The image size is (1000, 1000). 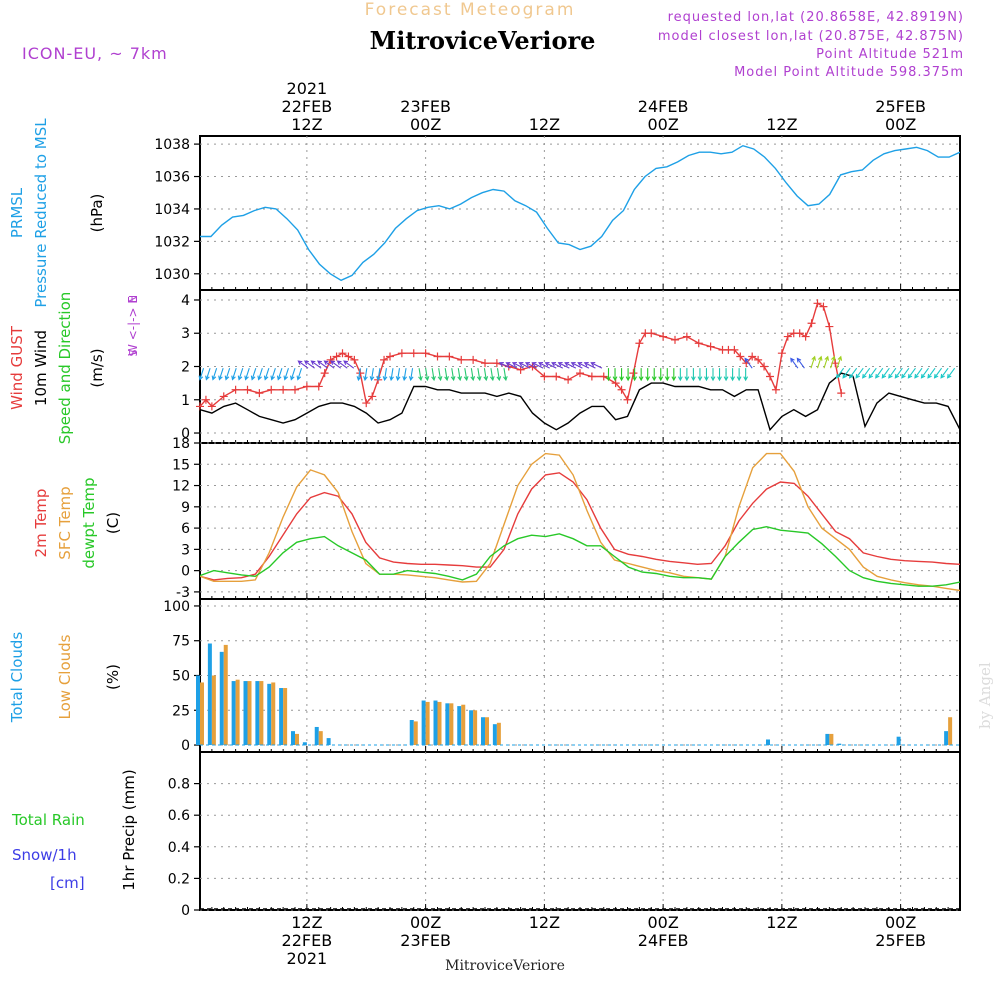 What do you see at coordinates (65, 368) in the screenshot?
I see `label-speed-direction: Speed and Direction` at bounding box center [65, 368].